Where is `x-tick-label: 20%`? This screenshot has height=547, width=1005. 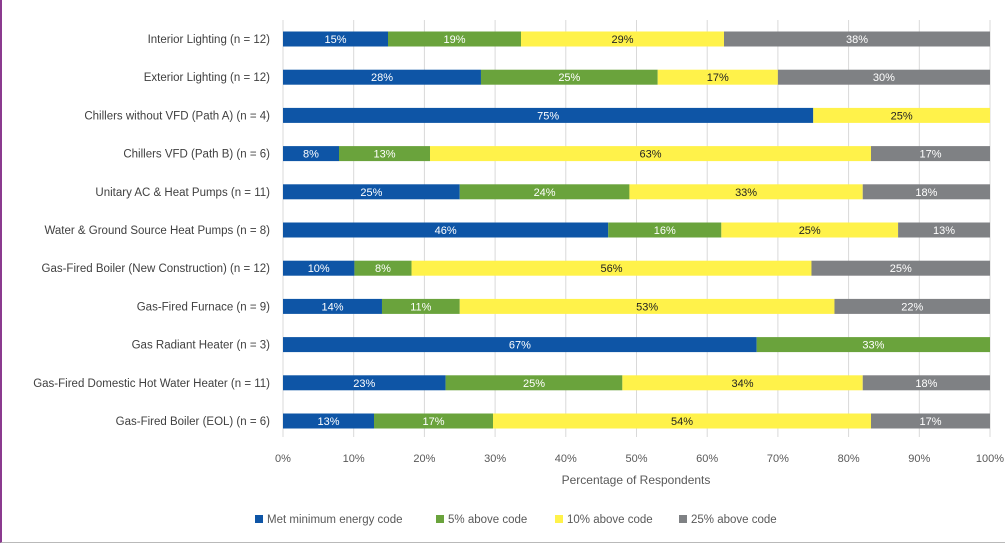
x-tick-label: 20% is located at coordinates (424, 459).